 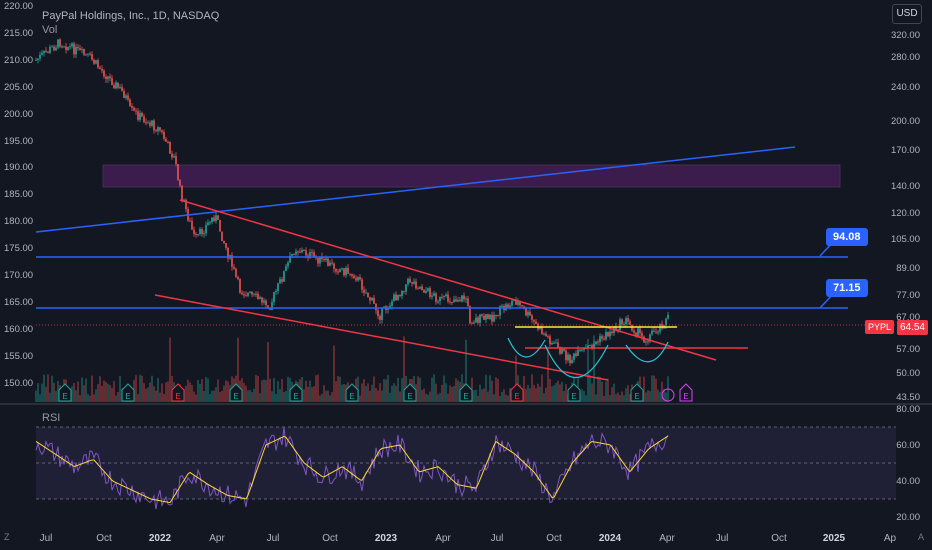 I want to click on level-callout-low: 71.15, so click(x=847, y=288).